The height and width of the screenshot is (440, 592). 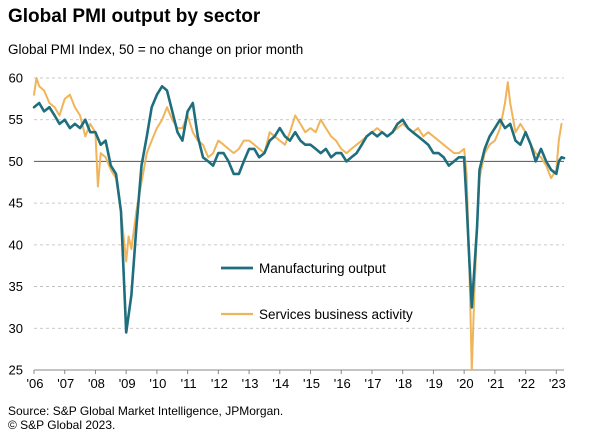 I want to click on x-tick-label-2017: '17, so click(x=372, y=383).